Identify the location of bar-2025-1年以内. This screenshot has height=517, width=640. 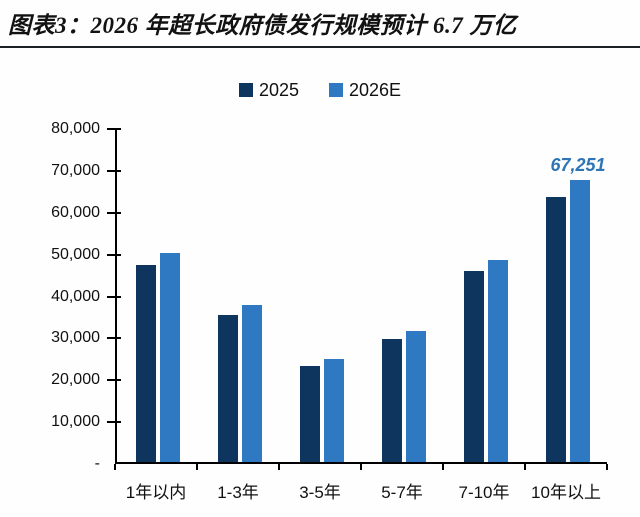
(146, 363).